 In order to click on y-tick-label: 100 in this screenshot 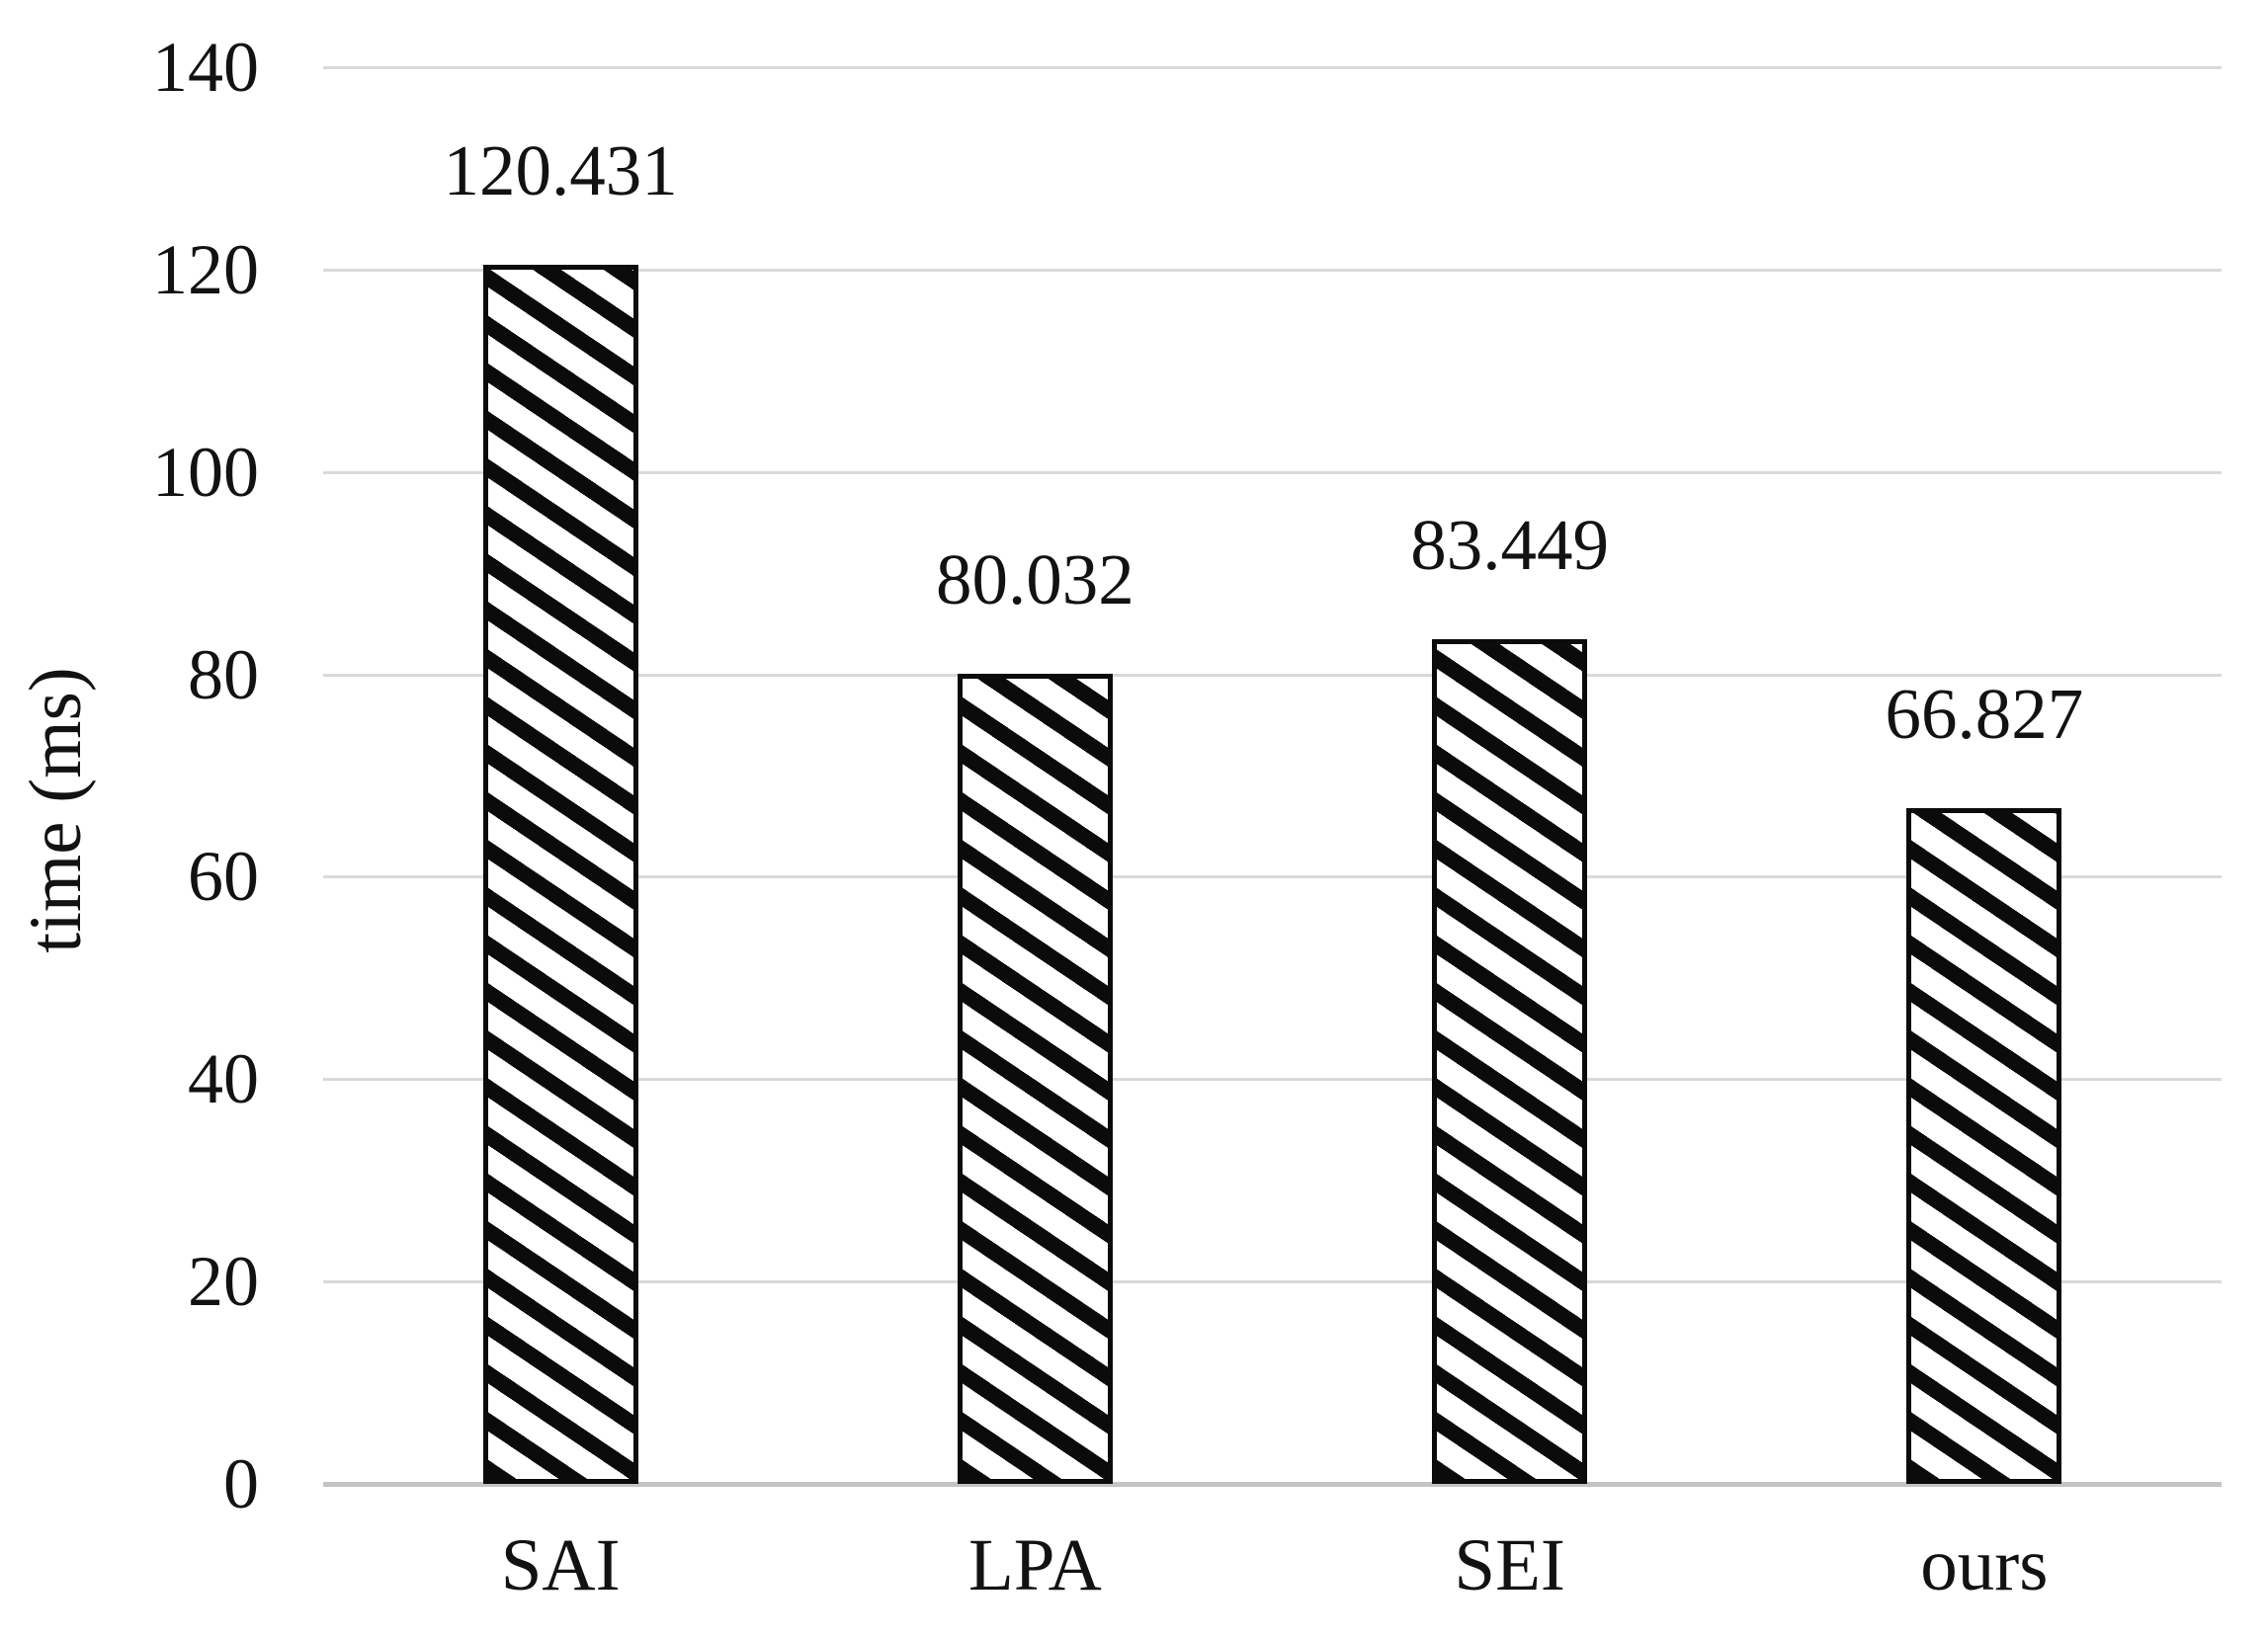, I will do `click(205, 472)`.